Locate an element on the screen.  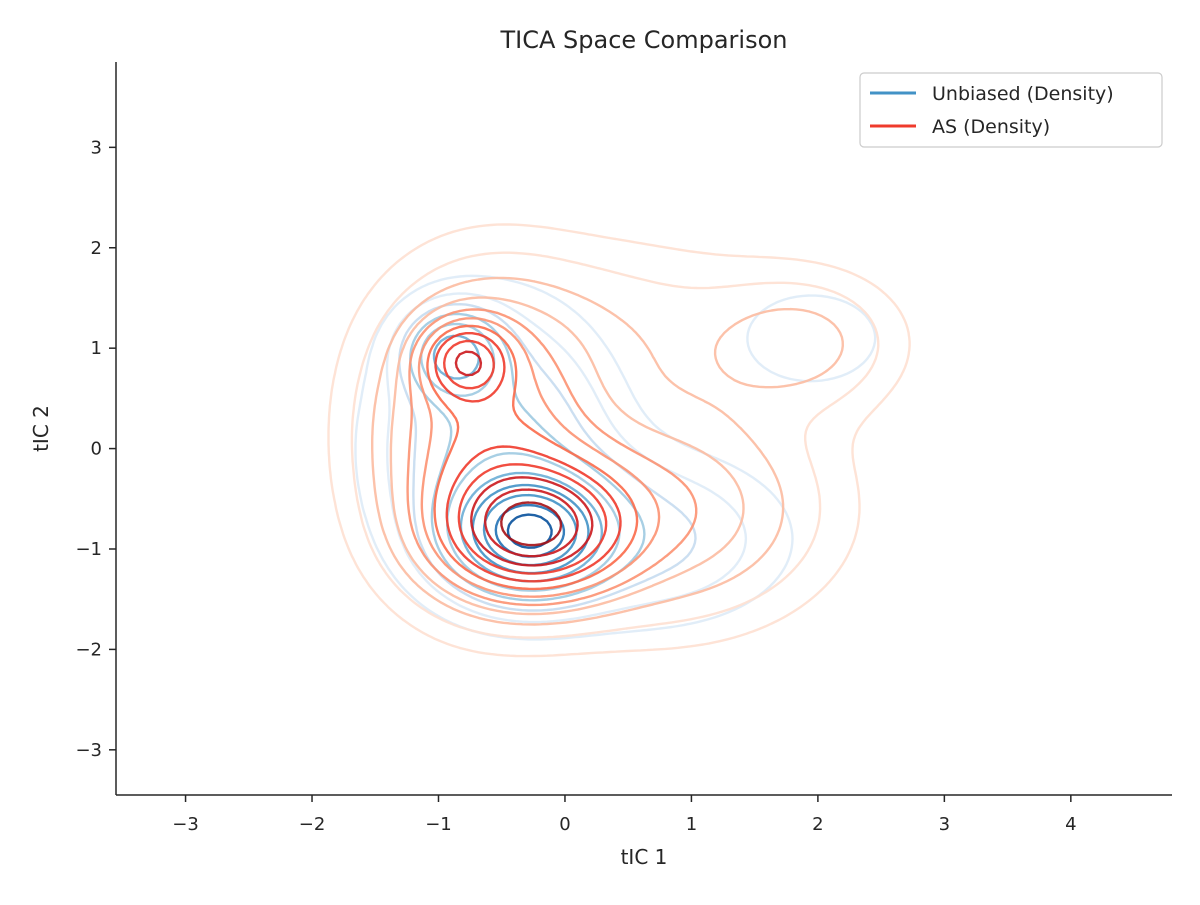
legend-label-unbiased: Unbiased (Density) is located at coordinates (1023, 94).